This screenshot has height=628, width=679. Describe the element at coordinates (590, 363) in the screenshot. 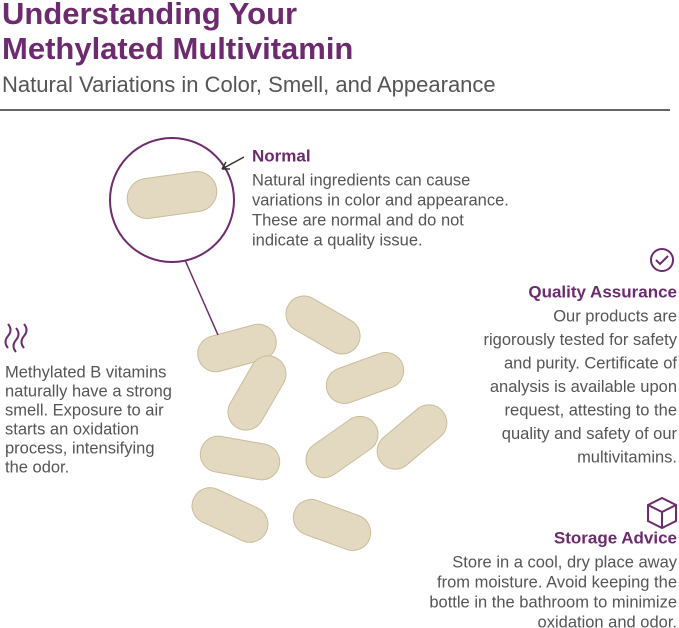

I see `section-text: and purity. Certificate of` at that location.